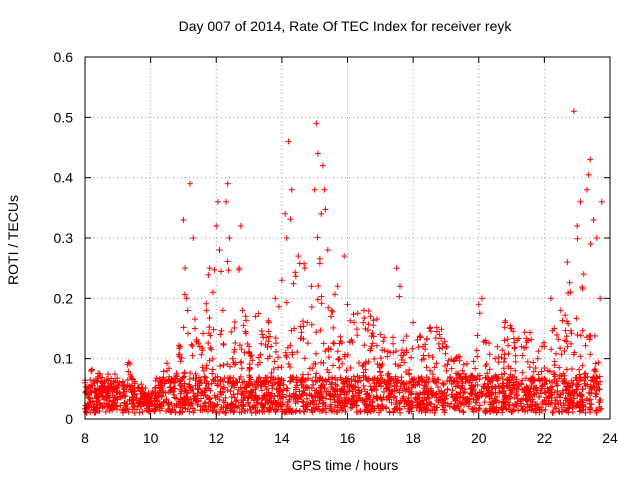 The height and width of the screenshot is (480, 640). What do you see at coordinates (282, 438) in the screenshot?
I see `x-tick-label: 14` at bounding box center [282, 438].